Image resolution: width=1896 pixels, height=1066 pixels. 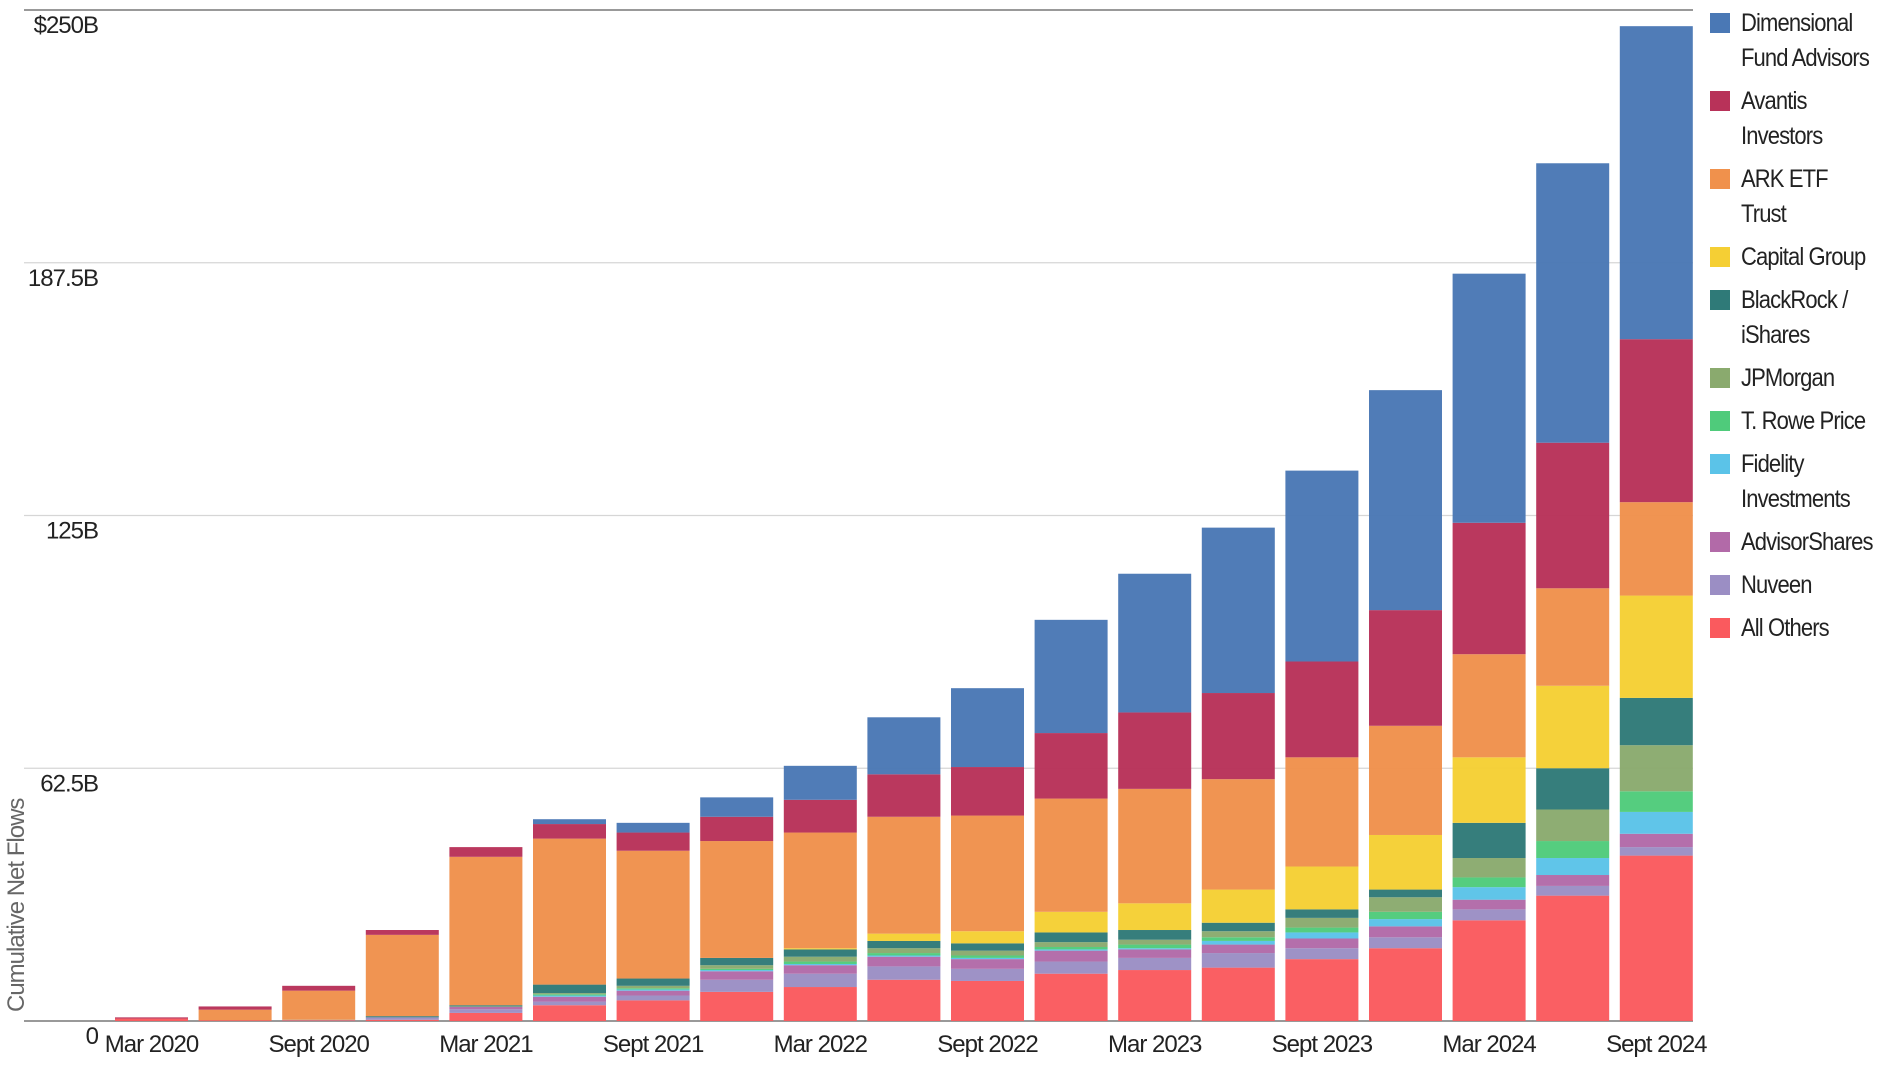 What do you see at coordinates (1803, 378) in the screenshot?
I see `legend-item: JPMorgan` at bounding box center [1803, 378].